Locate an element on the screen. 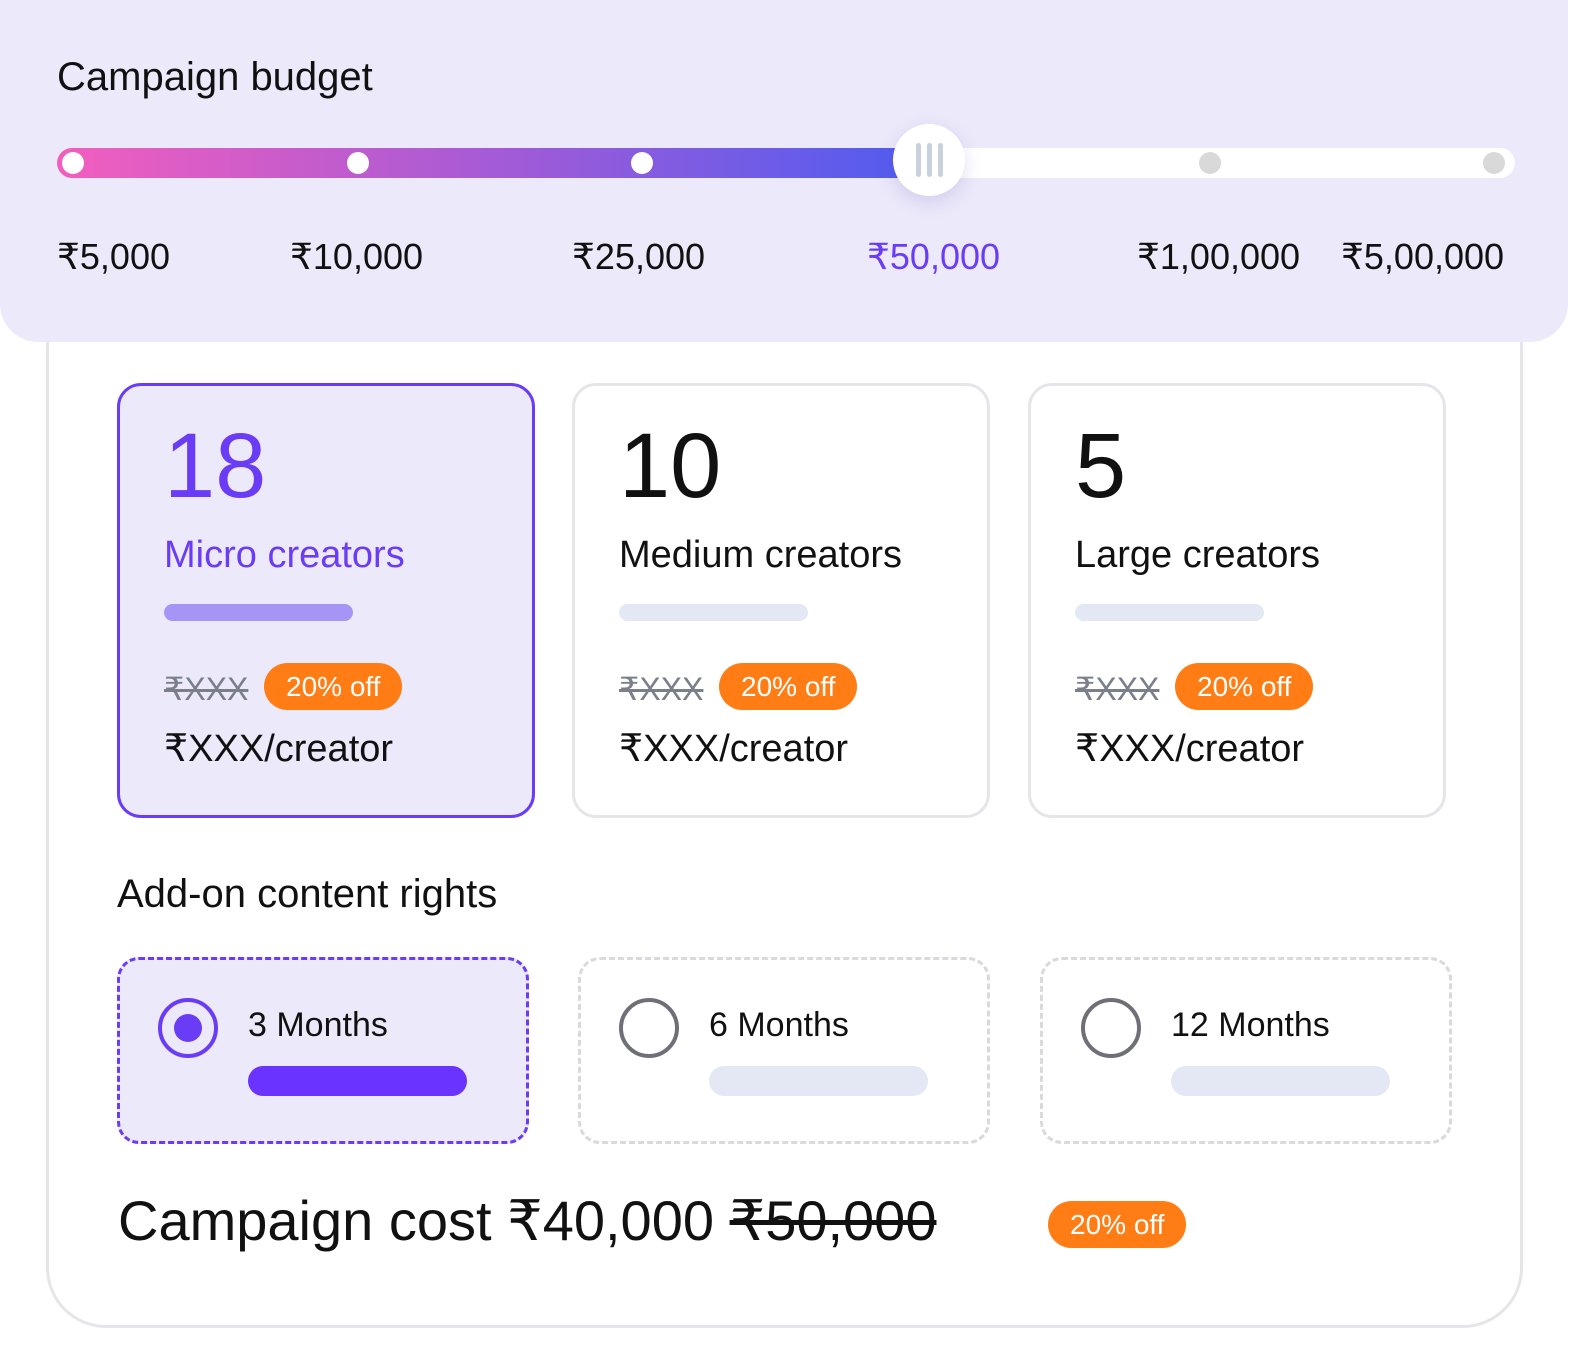 The width and height of the screenshot is (1590, 1347). cost-discount-badge: 20% off is located at coordinates (1117, 1224).